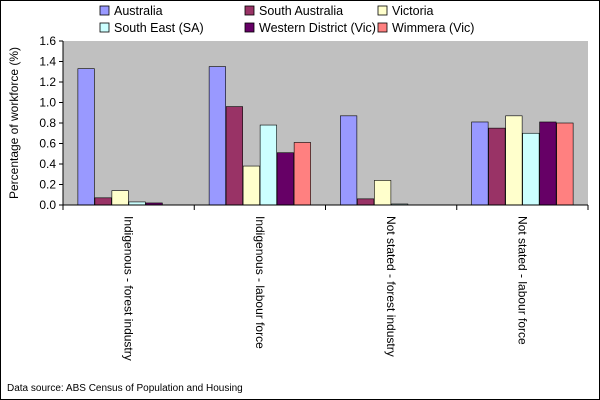  Describe the element at coordinates (129, 288) in the screenshot. I see `x-category-label: Indigenous - forest industry` at that location.